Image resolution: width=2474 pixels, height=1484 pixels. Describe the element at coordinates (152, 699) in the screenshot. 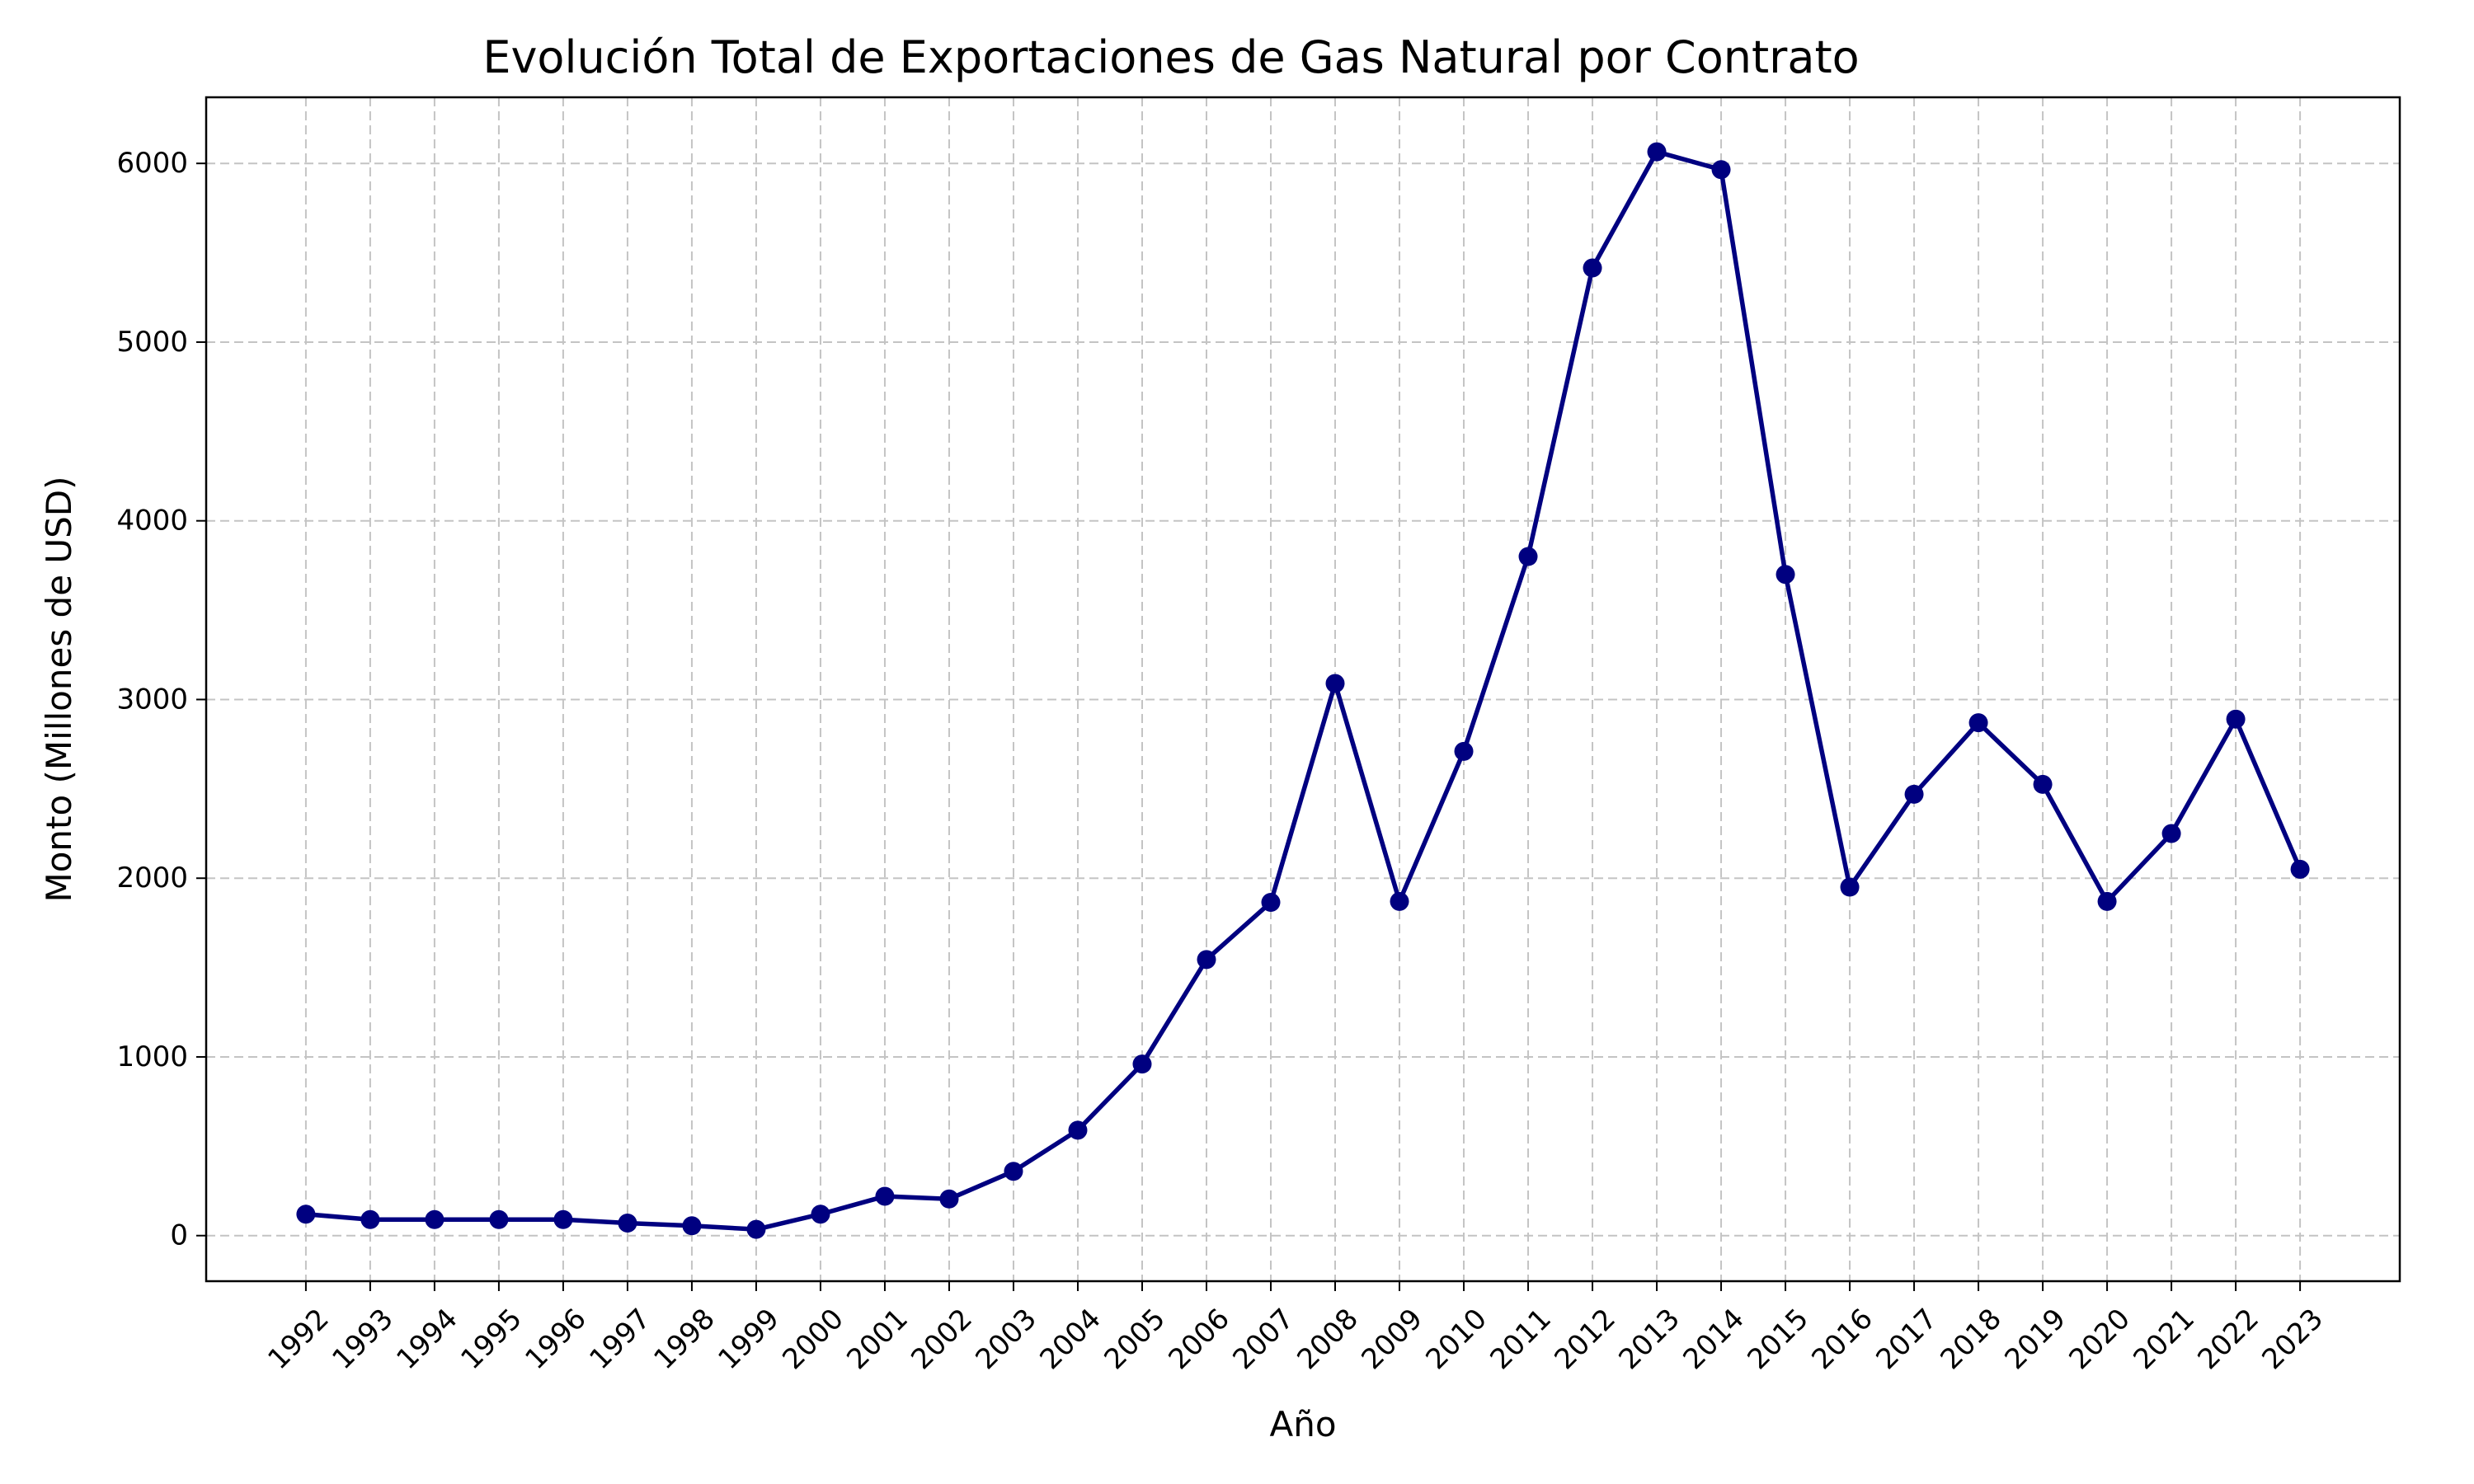

I see `y-tick-label: 3000` at that location.